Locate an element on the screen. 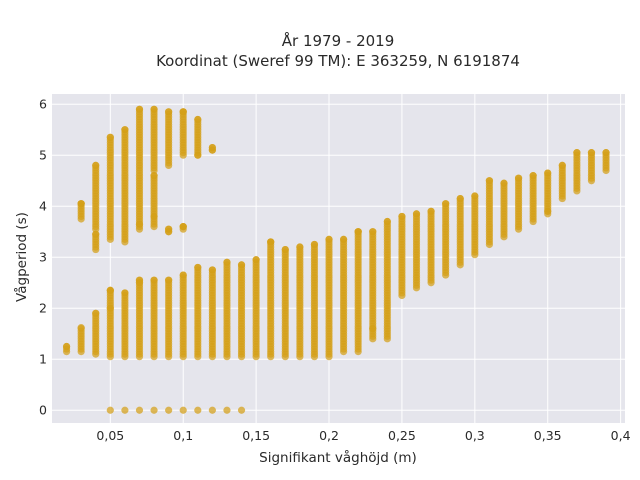  y-tick-label: 0 is located at coordinates (43, 410).